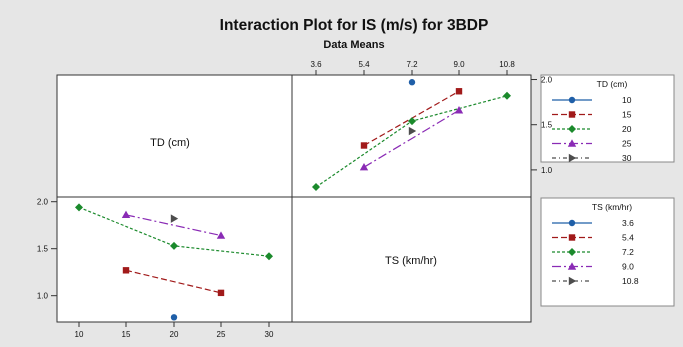  What do you see at coordinates (595, 244) in the screenshot?
I see `legend-1: TS (km/hr) 3.6 5.4 7.2 9.0 10.8` at bounding box center [595, 244].